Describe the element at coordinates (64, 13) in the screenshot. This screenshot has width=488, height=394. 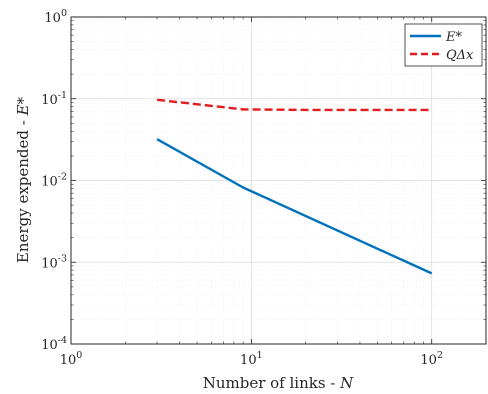
I see `y-tick-label-exponent: 0` at that location.